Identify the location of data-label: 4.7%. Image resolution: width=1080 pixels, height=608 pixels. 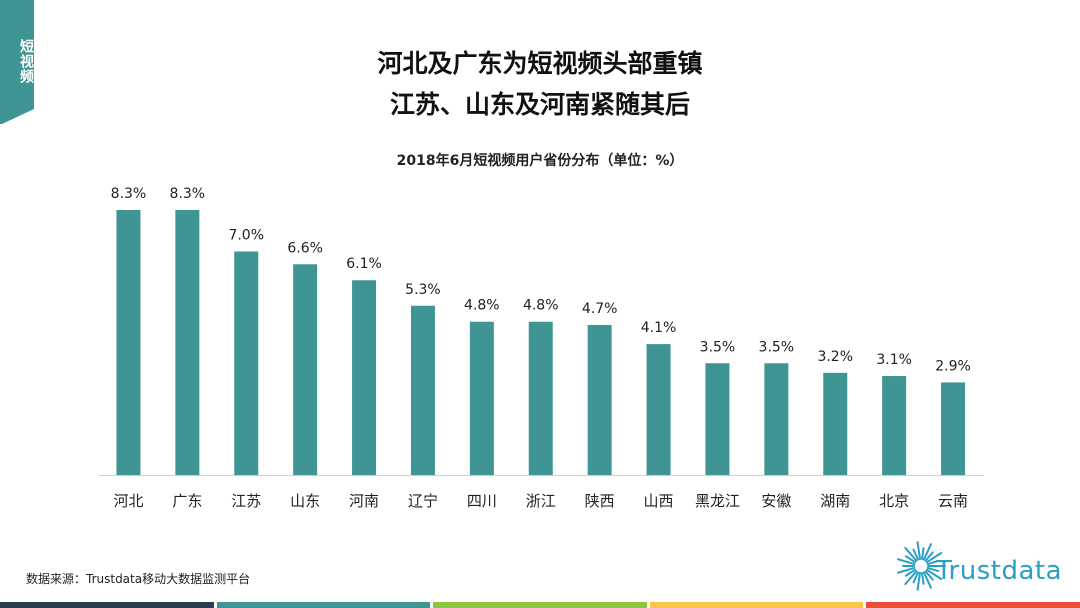
(600, 309).